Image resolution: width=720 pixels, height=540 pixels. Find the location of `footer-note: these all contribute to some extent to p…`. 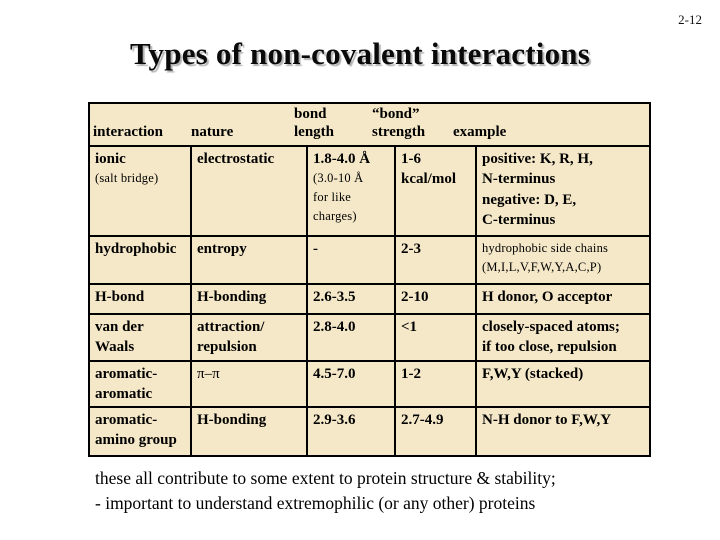

footer-note: these all contribute to some extent to p… is located at coordinates (380, 491).